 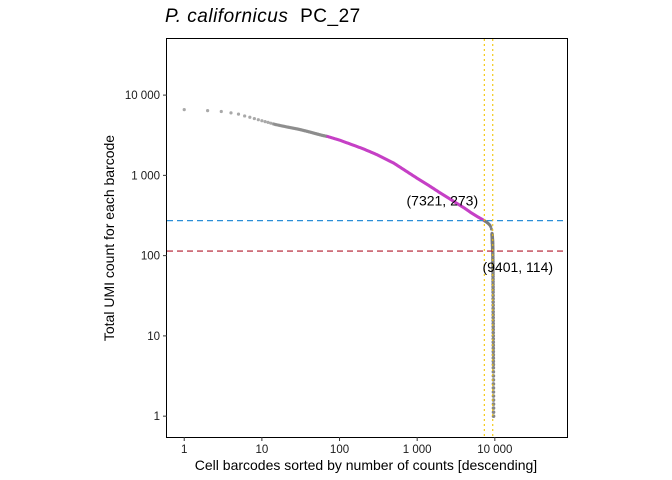 What do you see at coordinates (109, 238) in the screenshot?
I see `y-axis-label: Total UMI count for each barcode` at bounding box center [109, 238].